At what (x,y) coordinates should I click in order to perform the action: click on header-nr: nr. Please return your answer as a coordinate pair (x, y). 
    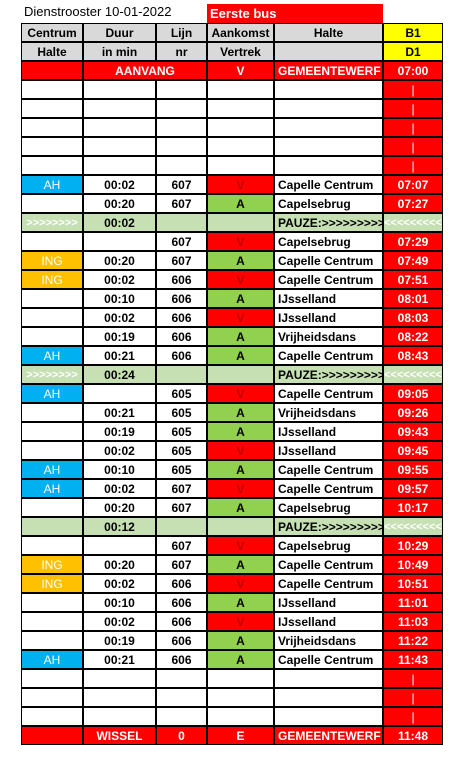
    Looking at the image, I should click on (181, 51).